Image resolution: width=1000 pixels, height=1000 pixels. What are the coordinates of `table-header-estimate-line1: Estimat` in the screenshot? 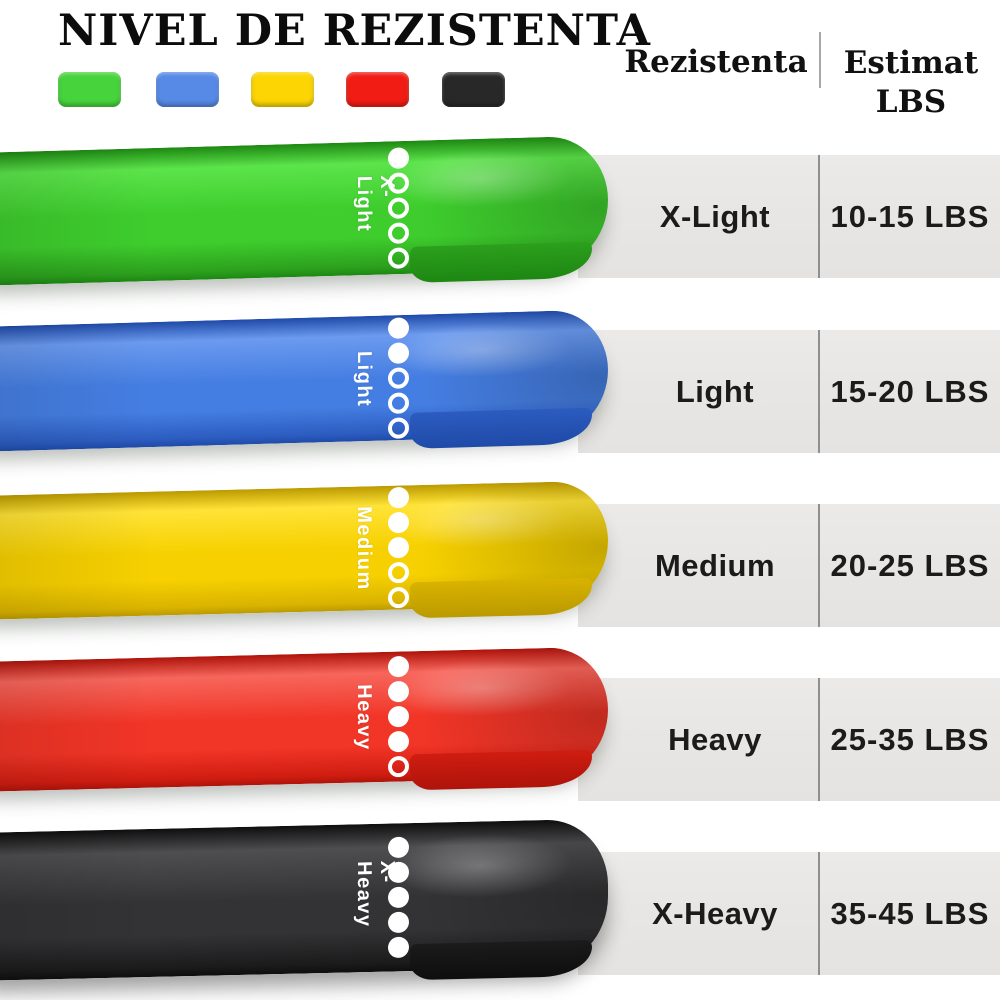 It's located at (911, 63).